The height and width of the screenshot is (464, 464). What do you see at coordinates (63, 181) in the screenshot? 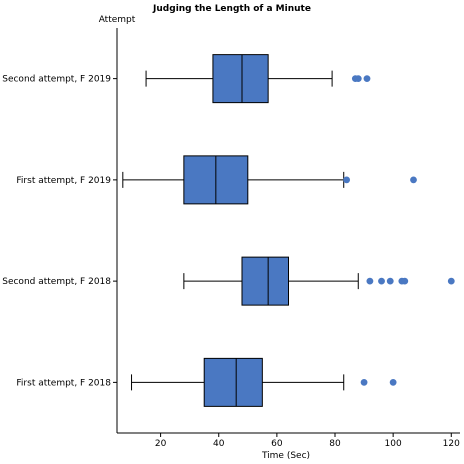
I see `y-tick-label: First attempt, F 2019` at bounding box center [63, 181].